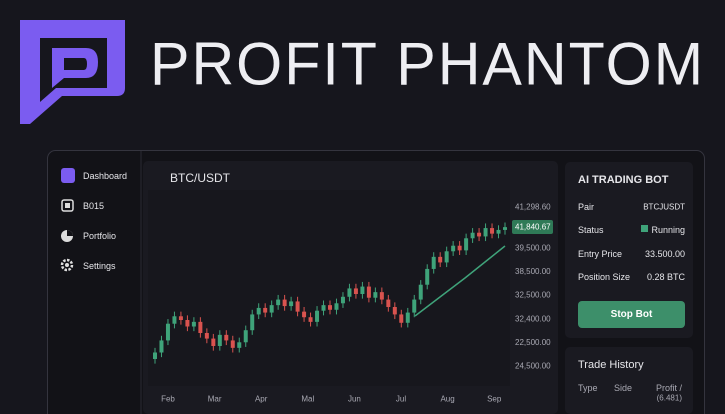 The image size is (725, 414). I want to click on status-dot, so click(644, 228).